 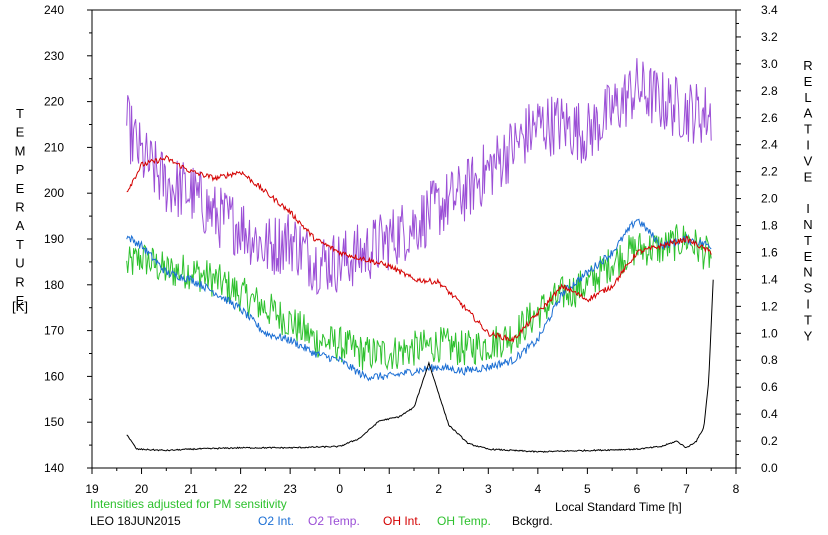 I want to click on y-left-axis-letter: A, so click(x=20, y=225).